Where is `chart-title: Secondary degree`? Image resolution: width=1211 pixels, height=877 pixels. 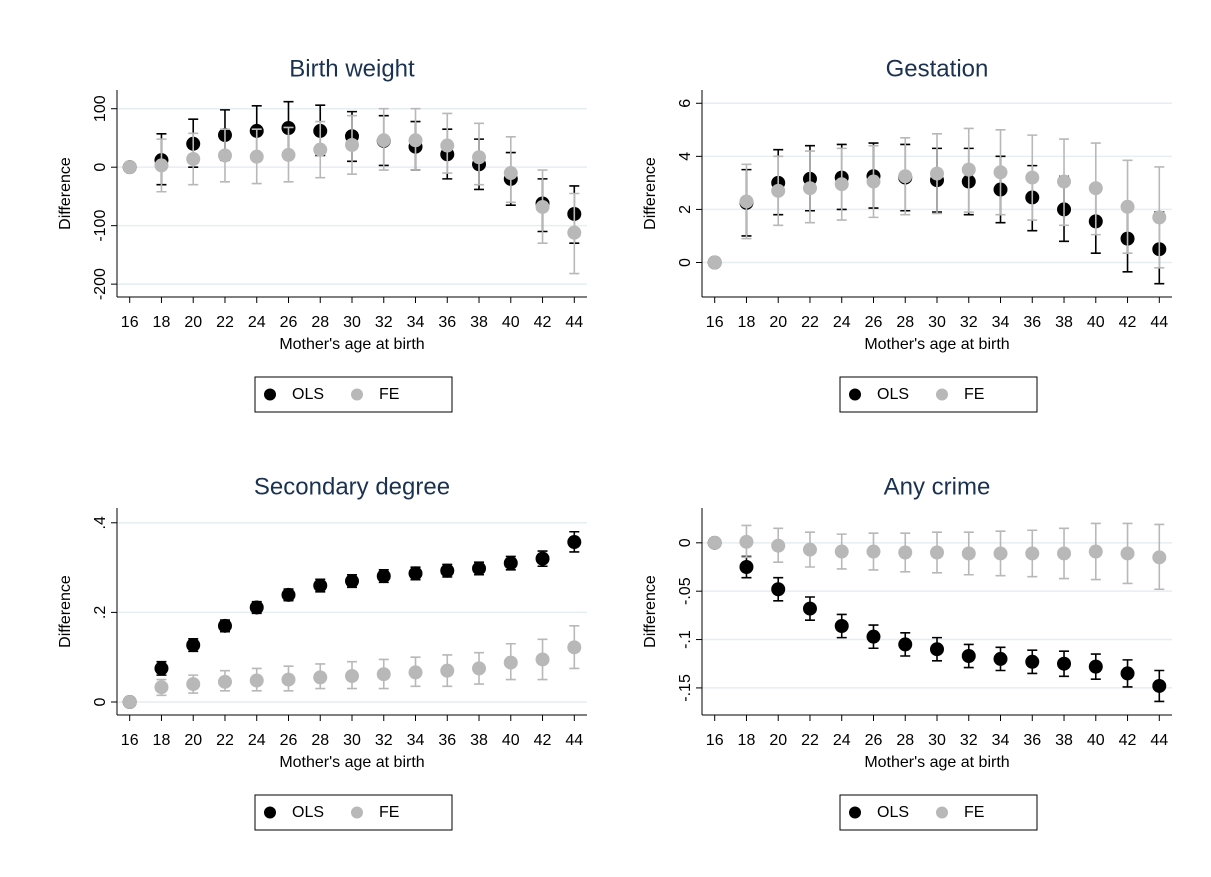 chart-title: Secondary degree is located at coordinates (352, 486).